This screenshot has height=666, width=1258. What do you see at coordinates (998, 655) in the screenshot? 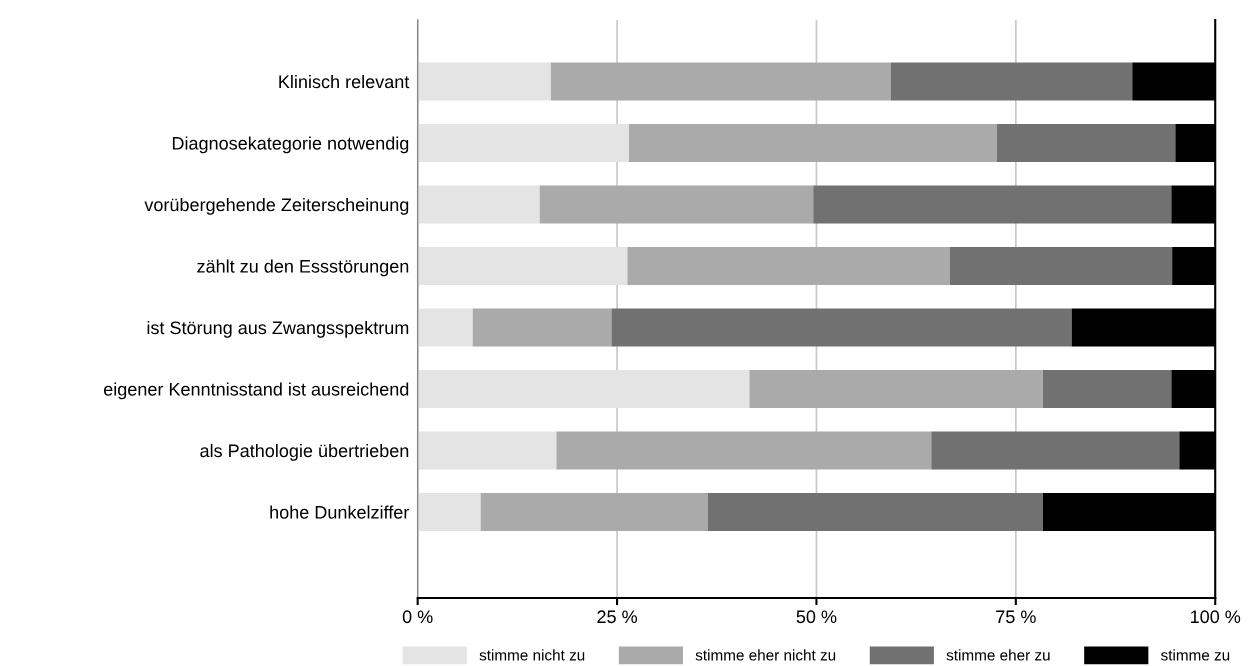
I see `legend-label: stimme eher zu` at bounding box center [998, 655].